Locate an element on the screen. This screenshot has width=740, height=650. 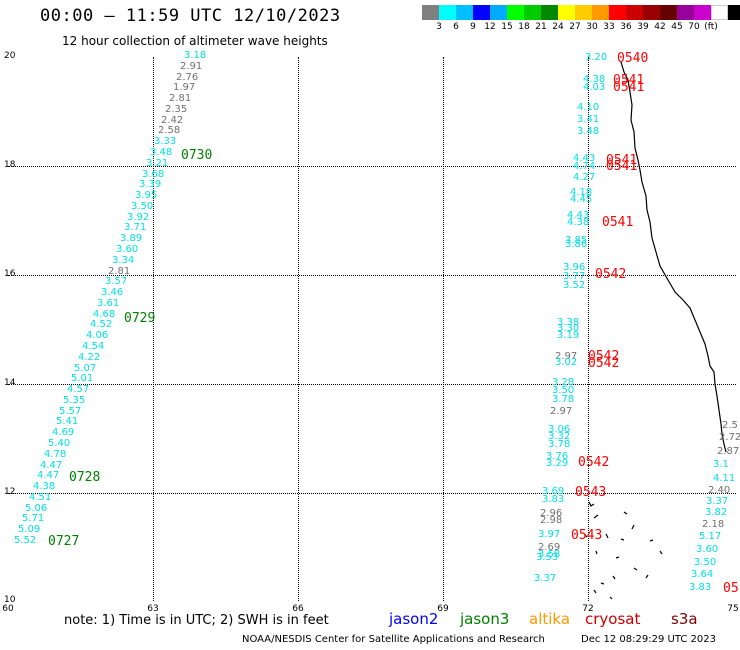
colorbar-tick: 27 is located at coordinates (575, 27).